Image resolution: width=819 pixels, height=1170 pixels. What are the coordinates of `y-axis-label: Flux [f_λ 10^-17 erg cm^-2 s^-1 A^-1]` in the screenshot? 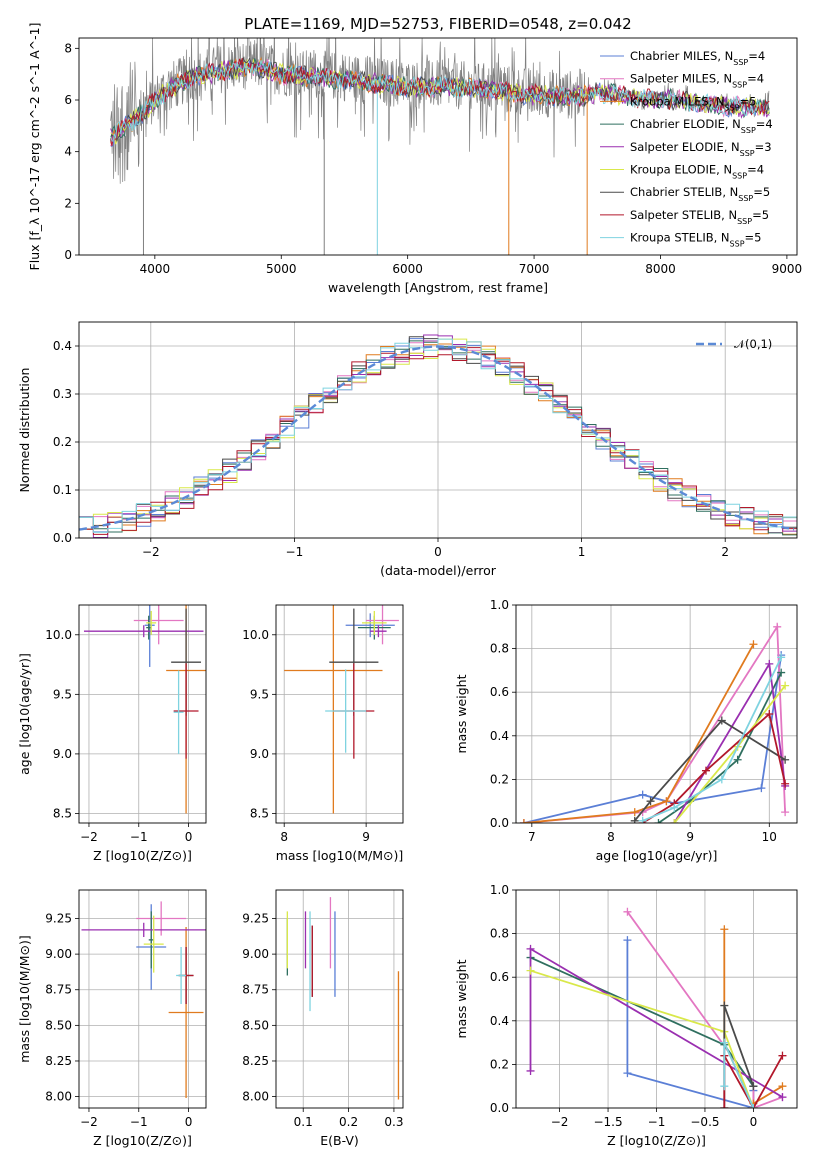 It's located at (34, 147).